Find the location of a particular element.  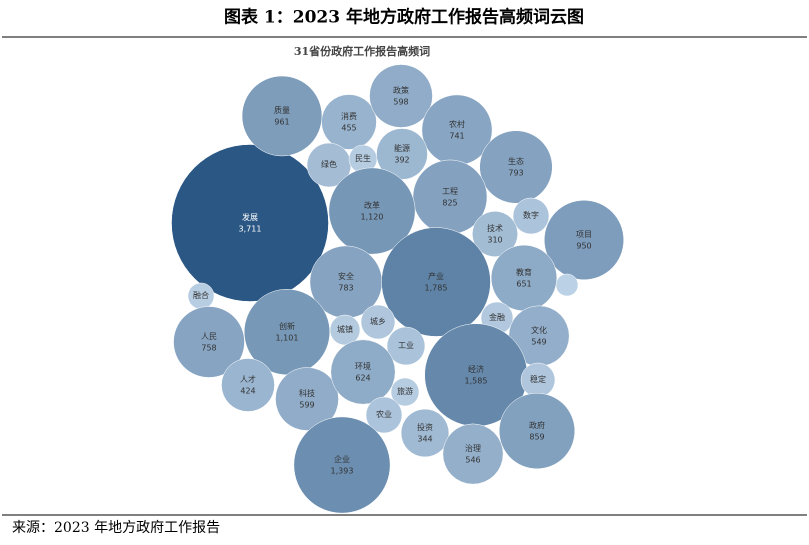

value-label: 546 is located at coordinates (472, 460).